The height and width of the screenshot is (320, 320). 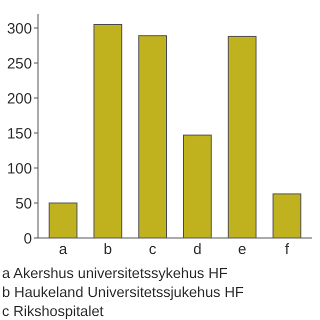 What do you see at coordinates (123, 293) in the screenshot?
I see `text: b Haukeland Universitetssjukehus HF` at bounding box center [123, 293].